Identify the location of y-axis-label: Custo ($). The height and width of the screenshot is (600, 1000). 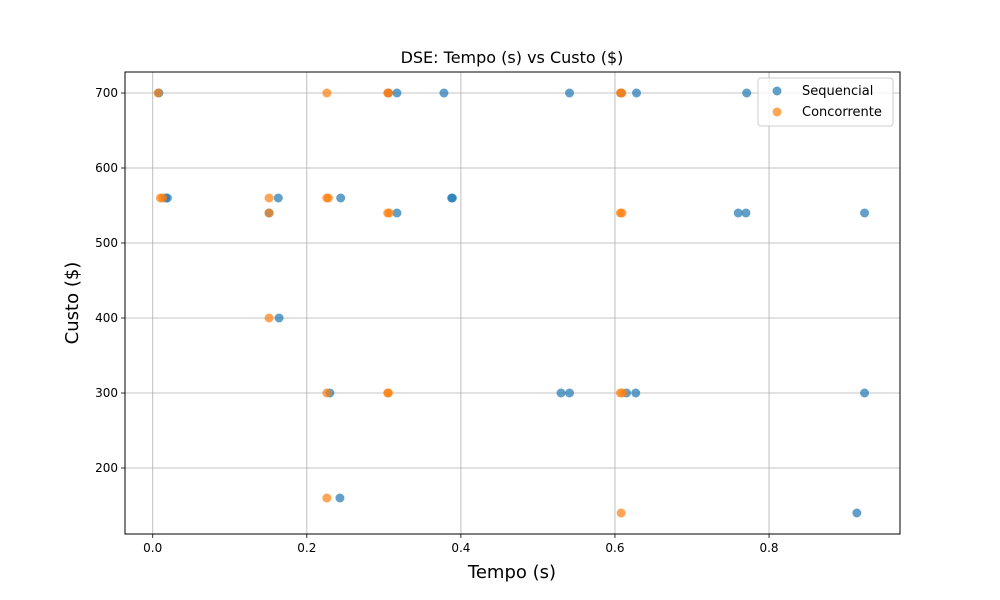
(72, 303).